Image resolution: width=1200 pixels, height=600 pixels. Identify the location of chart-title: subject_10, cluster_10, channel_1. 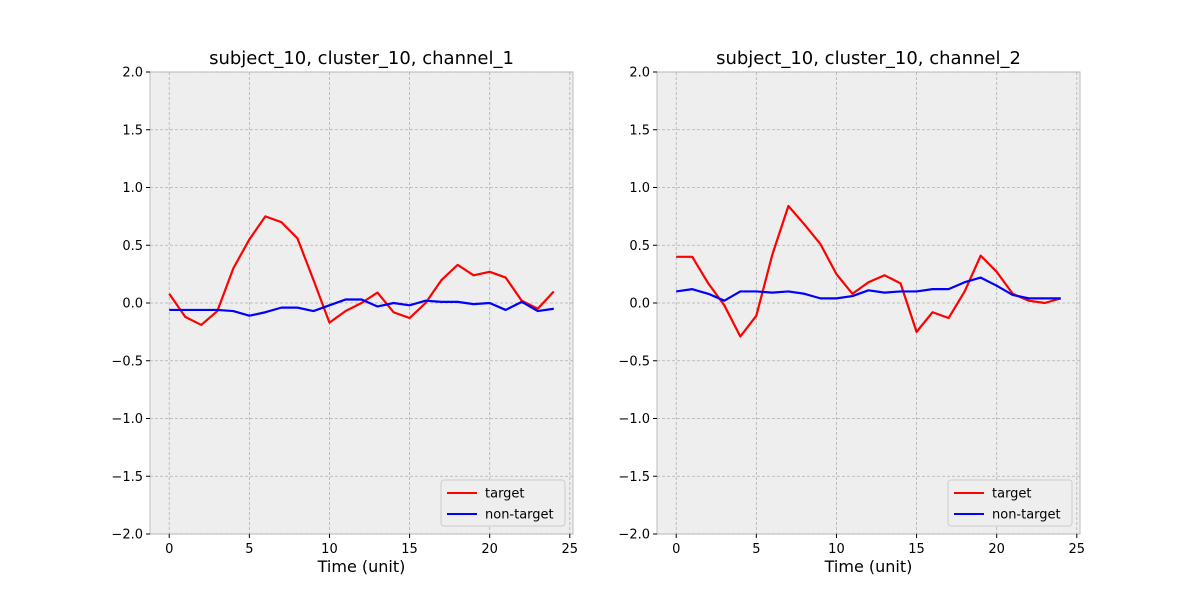
(361, 58).